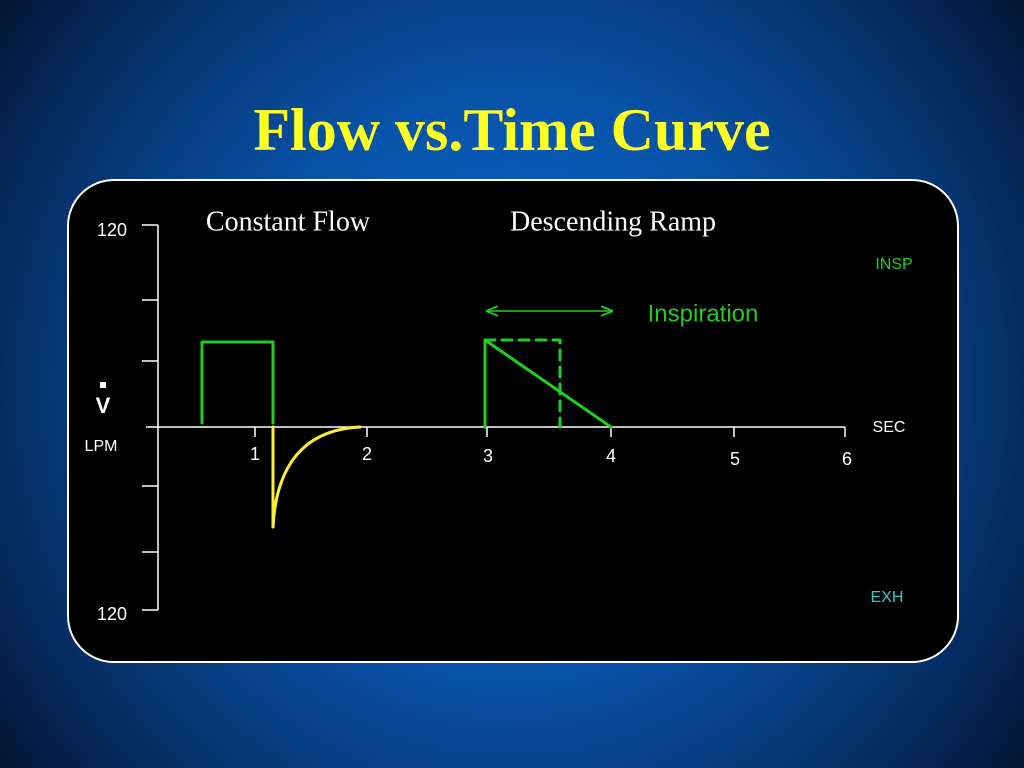  What do you see at coordinates (611, 456) in the screenshot?
I see `x-tick-label: 4` at bounding box center [611, 456].